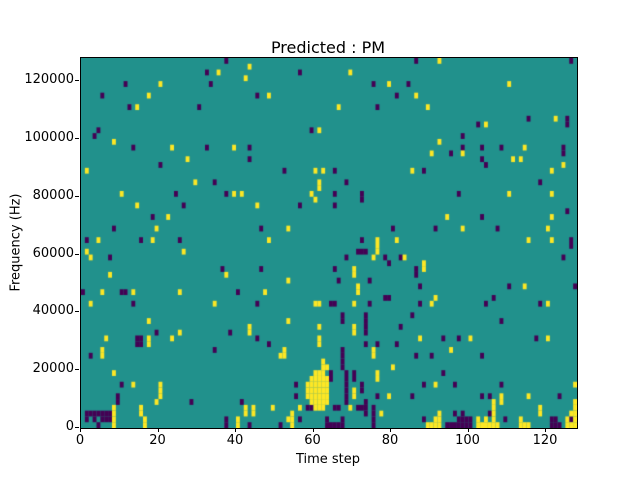  What do you see at coordinates (312, 440) in the screenshot?
I see `x-tick-label: 60` at bounding box center [312, 440].